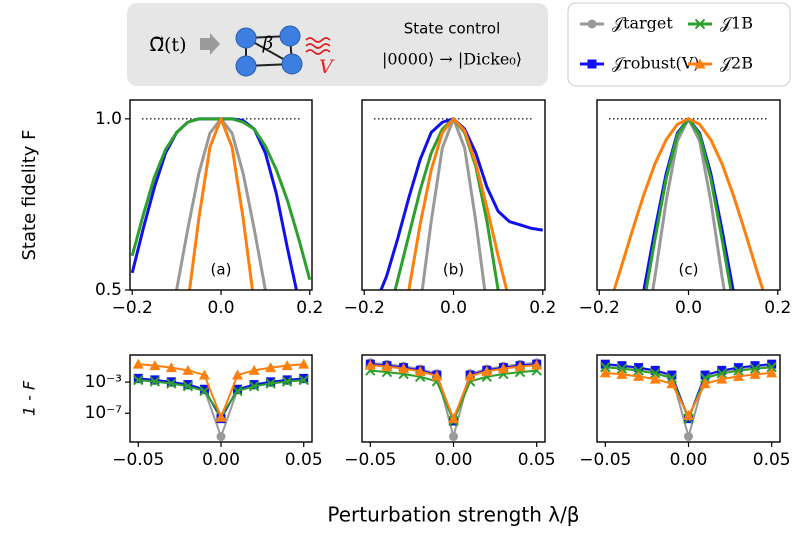 The width and height of the screenshot is (799, 540). What do you see at coordinates (210, 44) in the screenshot?
I see `drive-arrow` at bounding box center [210, 44].